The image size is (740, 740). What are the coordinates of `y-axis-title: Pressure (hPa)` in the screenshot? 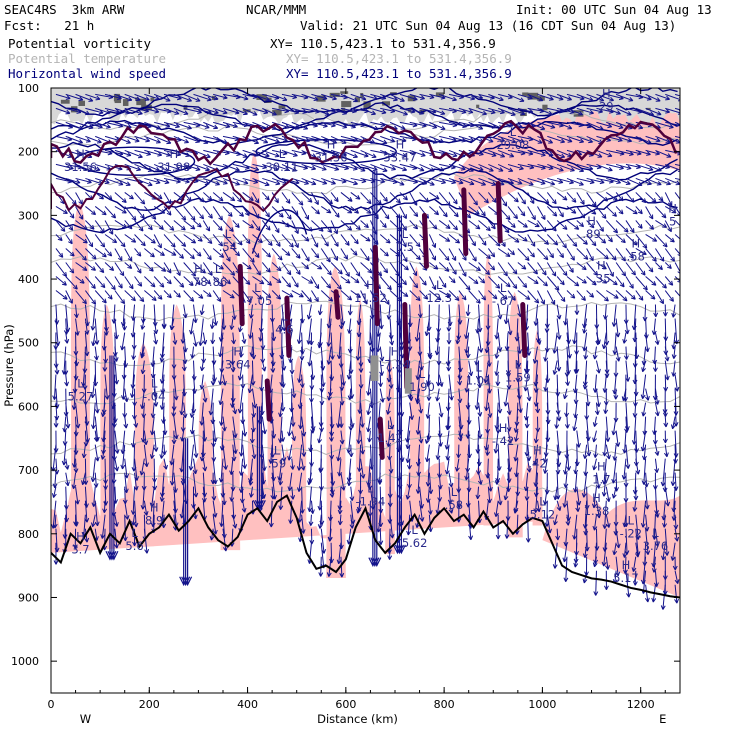 It's located at (9, 365).